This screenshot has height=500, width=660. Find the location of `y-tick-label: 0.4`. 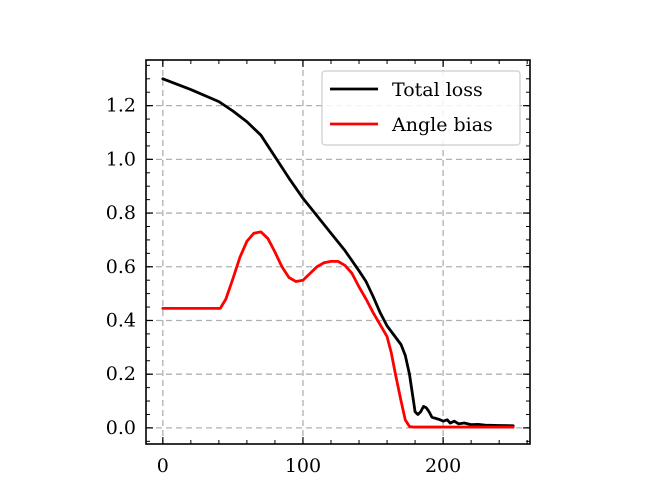

y-tick-label: 0.4 is located at coordinates (121, 320).